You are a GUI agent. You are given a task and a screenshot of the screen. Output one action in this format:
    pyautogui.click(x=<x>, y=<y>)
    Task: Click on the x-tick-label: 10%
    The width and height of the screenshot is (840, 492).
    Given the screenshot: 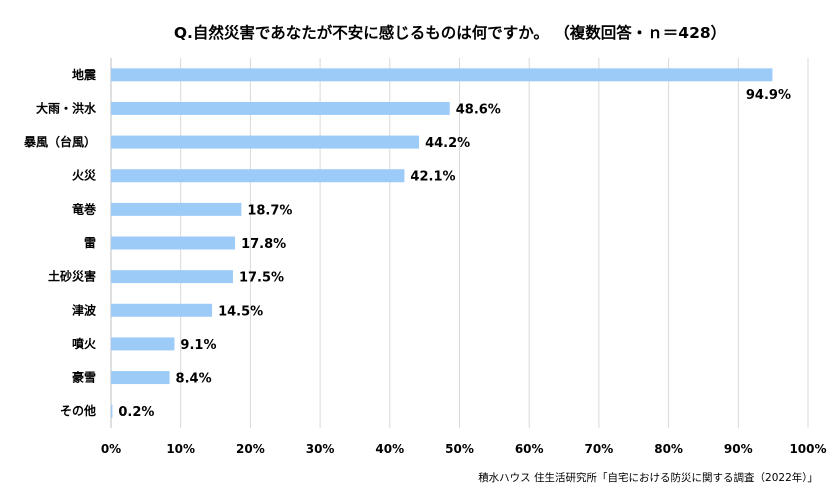 What is the action you would take?
    pyautogui.click(x=180, y=449)
    